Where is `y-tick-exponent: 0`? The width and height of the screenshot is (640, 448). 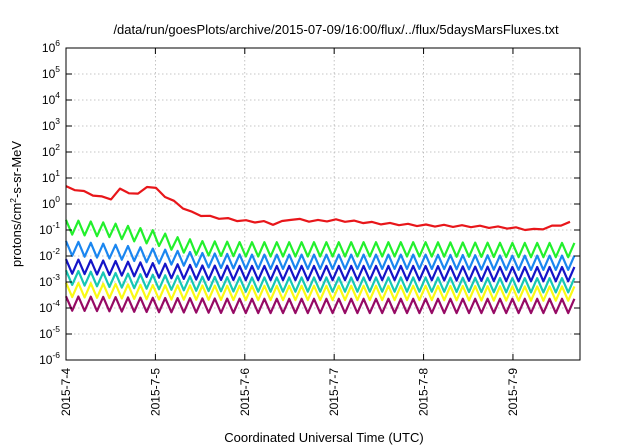
y-tick-exponent: 0 is located at coordinates (57, 199).